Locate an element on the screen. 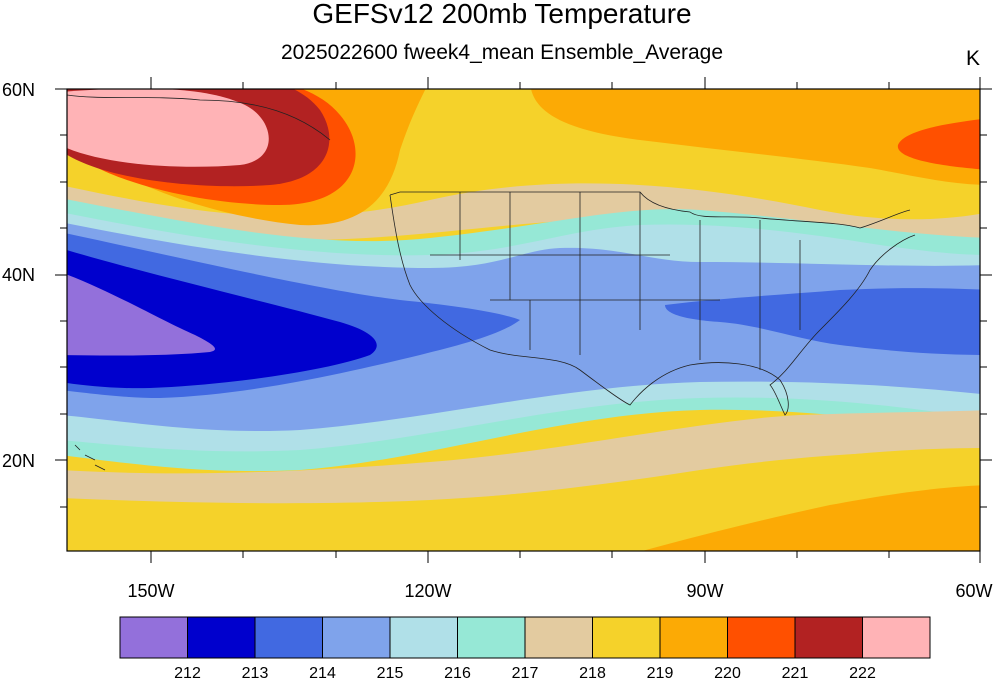 This screenshot has width=1004, height=684. lon-label-60w: 60W is located at coordinates (974, 591).